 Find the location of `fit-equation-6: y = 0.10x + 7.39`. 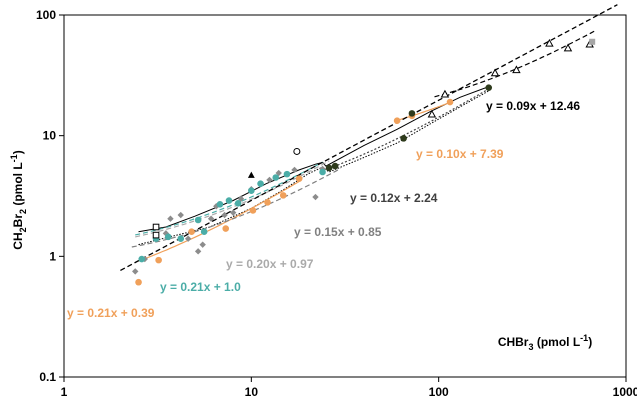

fit-equation-6: y = 0.10x + 7.39 is located at coordinates (460, 154).